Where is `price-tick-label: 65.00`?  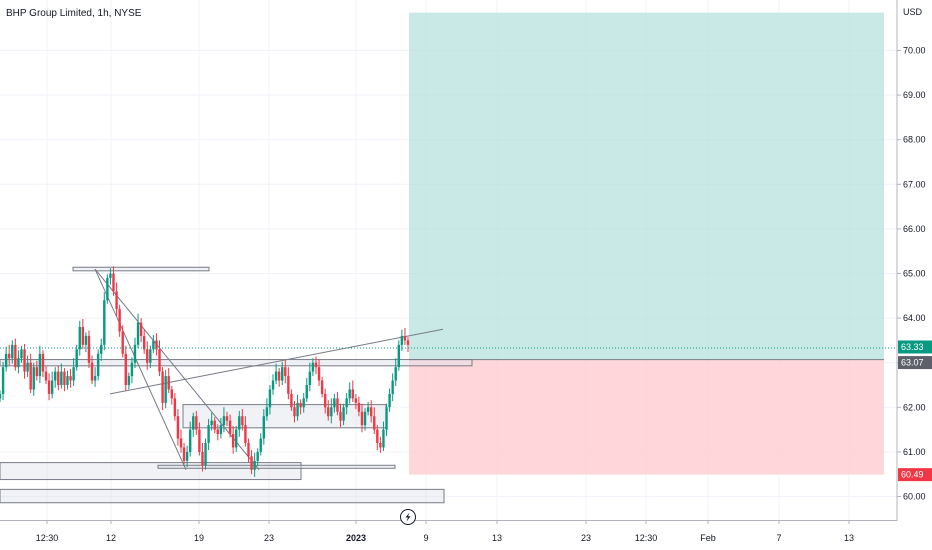 price-tick-label: 65.00 is located at coordinates (914, 274).